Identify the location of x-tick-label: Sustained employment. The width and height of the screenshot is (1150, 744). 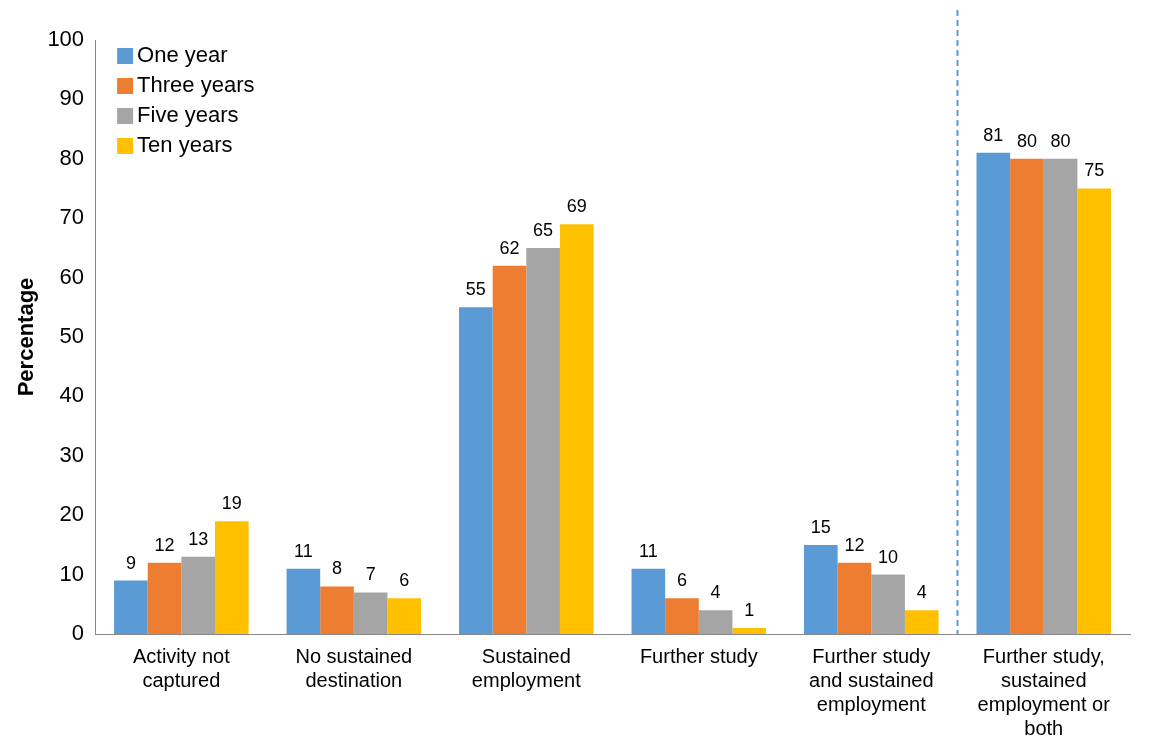
(526, 667).